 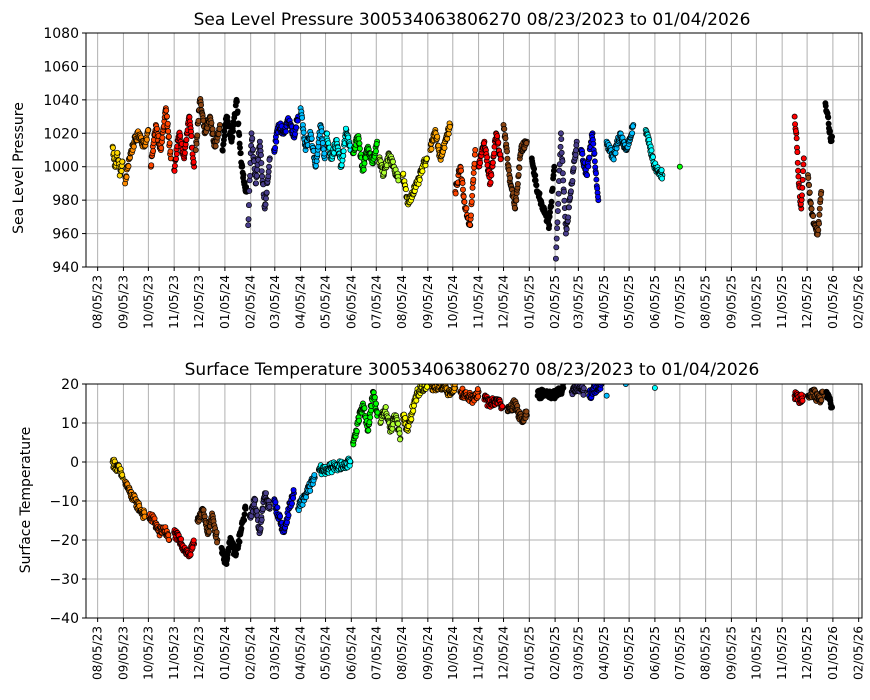 I want to click on pressure-y-tick-label: 960, so click(x=65, y=235).